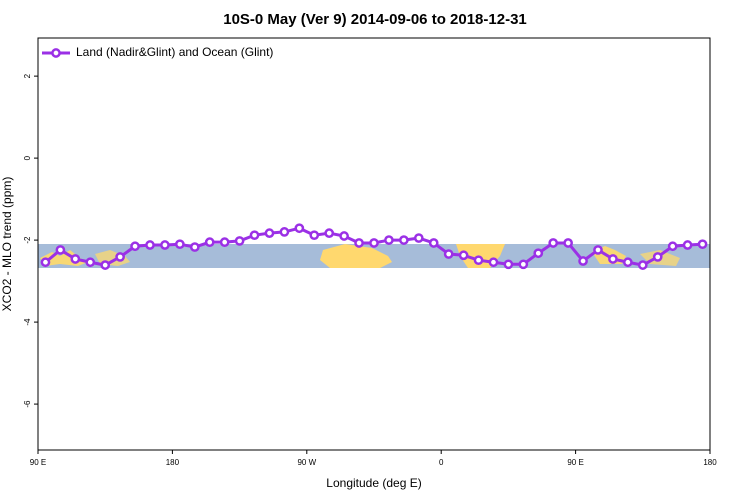 This screenshot has height=500, width=750. Describe the element at coordinates (27, 240) in the screenshot. I see `y-tick-label: -2` at that location.